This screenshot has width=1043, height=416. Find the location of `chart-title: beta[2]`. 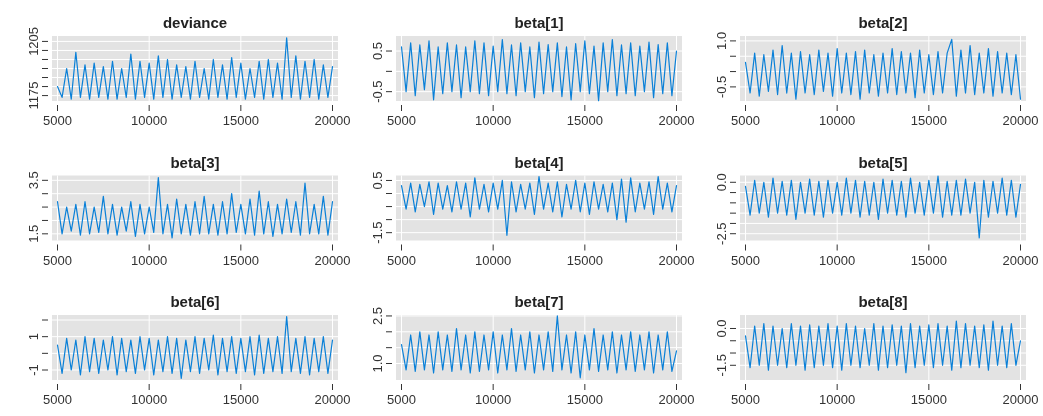

chart-title: beta[2] is located at coordinates (883, 22).